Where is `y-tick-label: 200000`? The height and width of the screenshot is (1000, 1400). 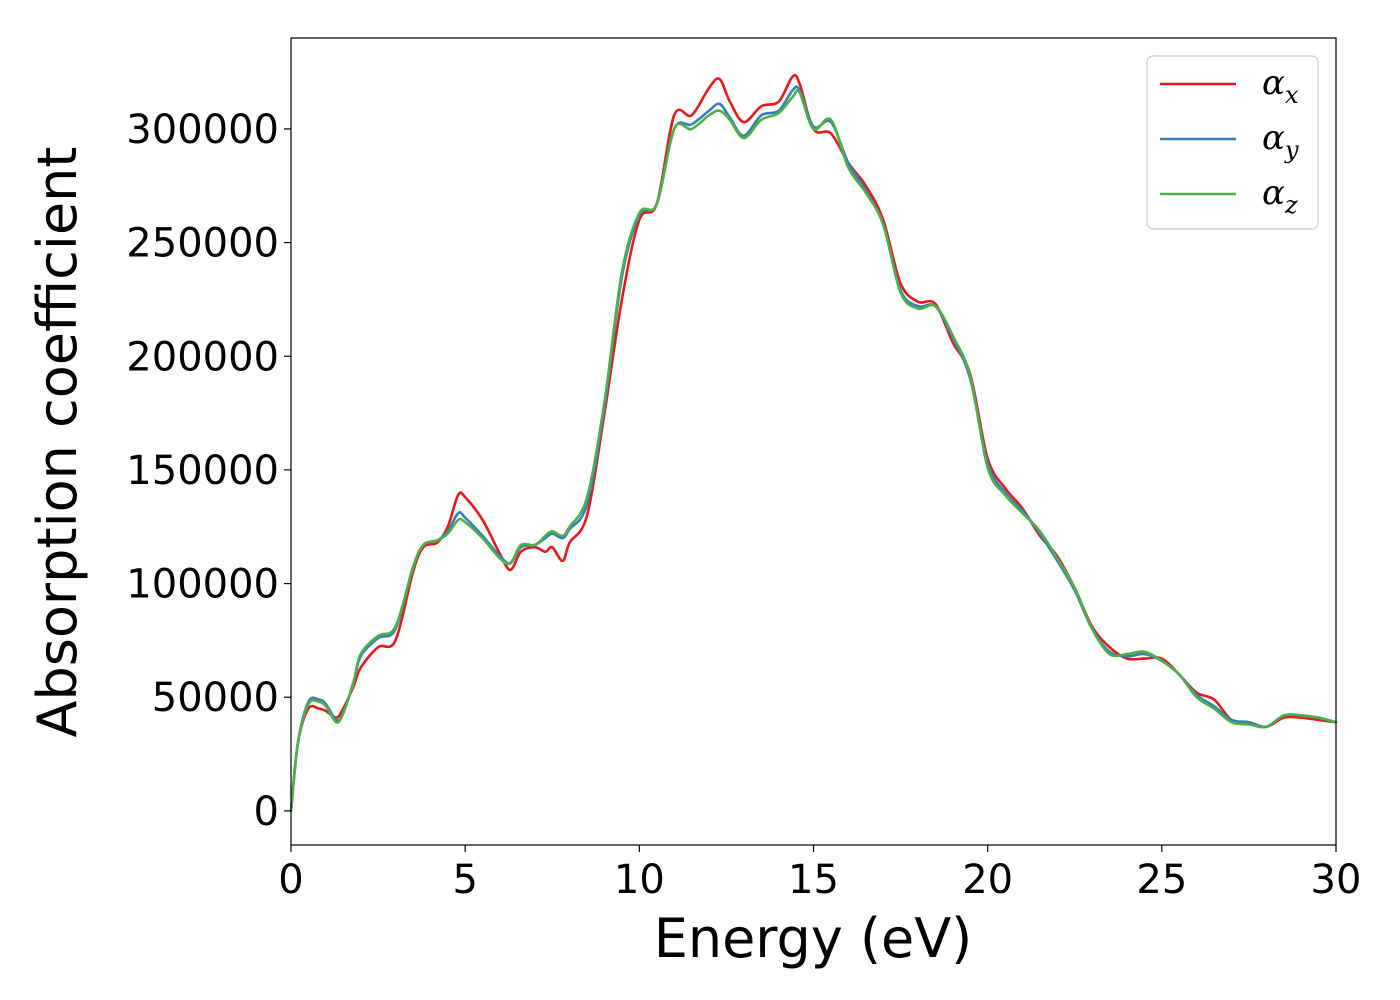 y-tick-label: 200000 is located at coordinates (202, 357).